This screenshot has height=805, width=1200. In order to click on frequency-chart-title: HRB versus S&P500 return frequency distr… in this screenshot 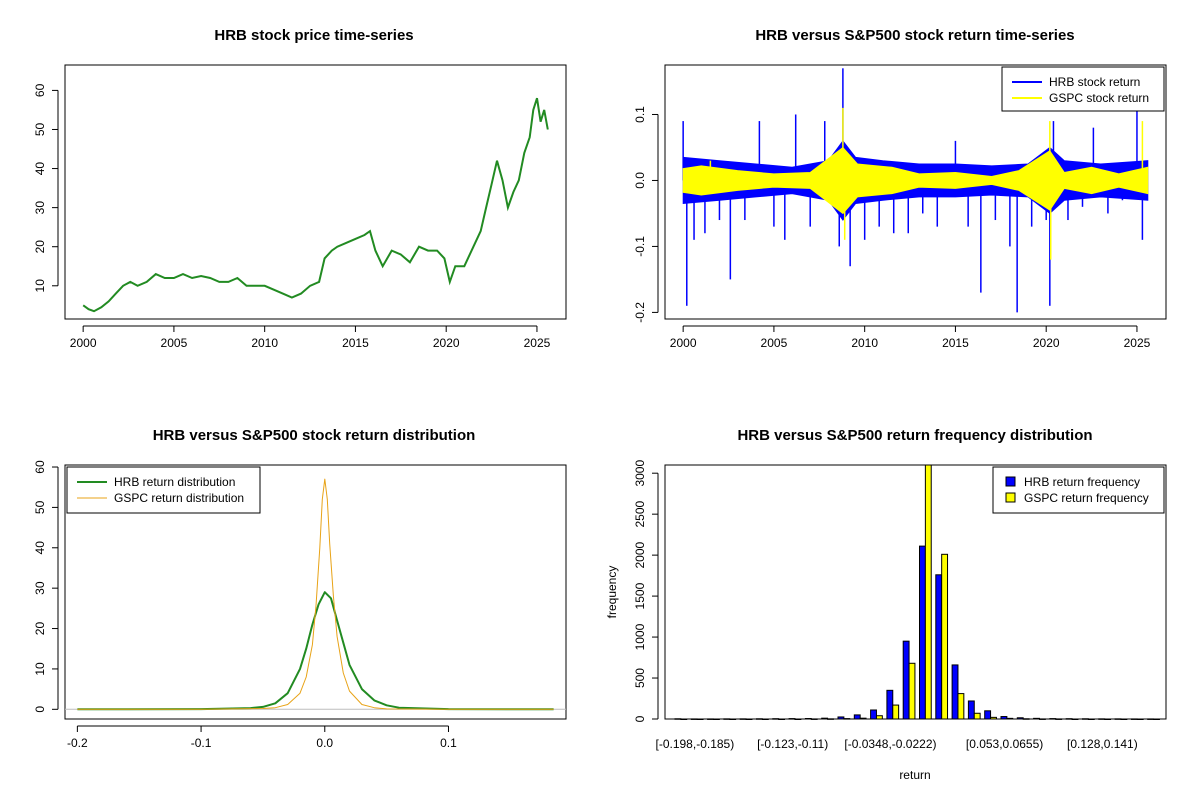, I will do `click(914, 435)`.